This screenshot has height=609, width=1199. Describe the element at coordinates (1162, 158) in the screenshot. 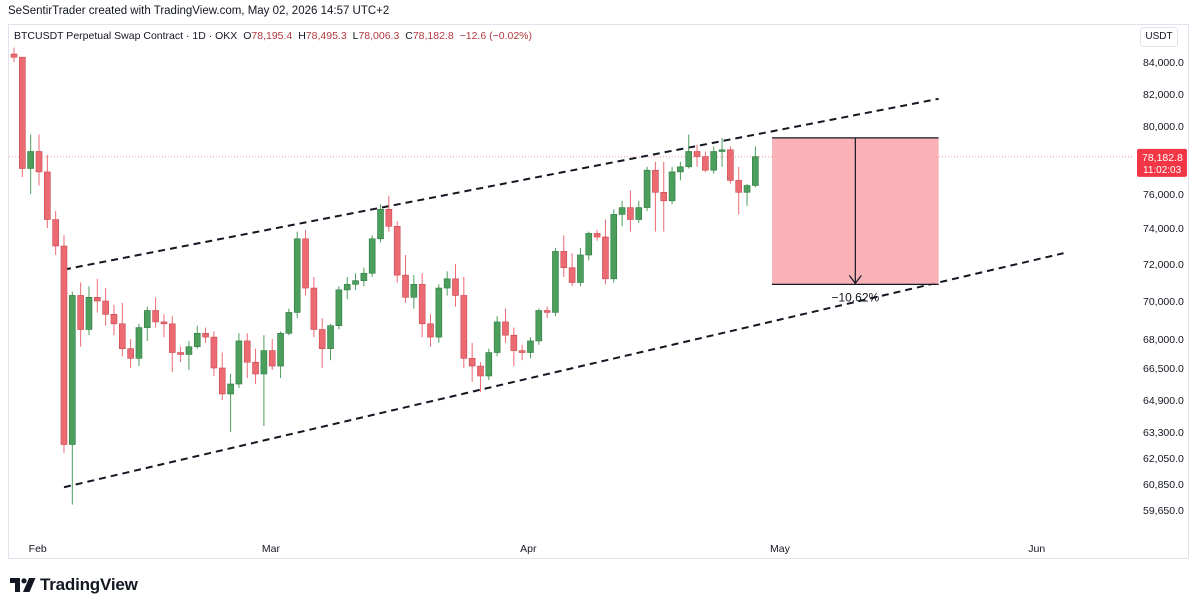

I see `last-price-value: 78,182.8` at that location.